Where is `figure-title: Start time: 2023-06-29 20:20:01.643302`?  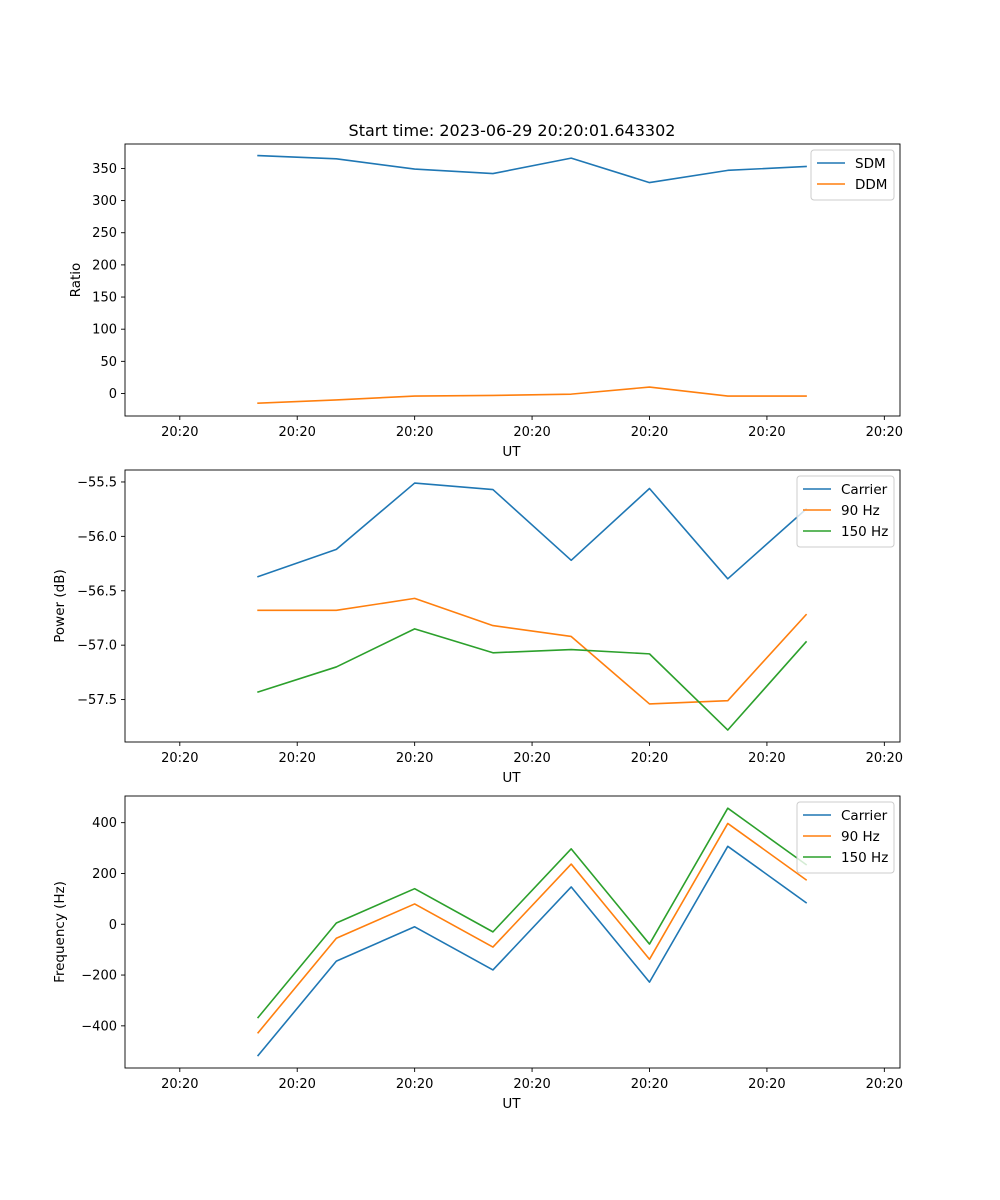 figure-title: Start time: 2023-06-29 20:20:01.643302 is located at coordinates (512, 130).